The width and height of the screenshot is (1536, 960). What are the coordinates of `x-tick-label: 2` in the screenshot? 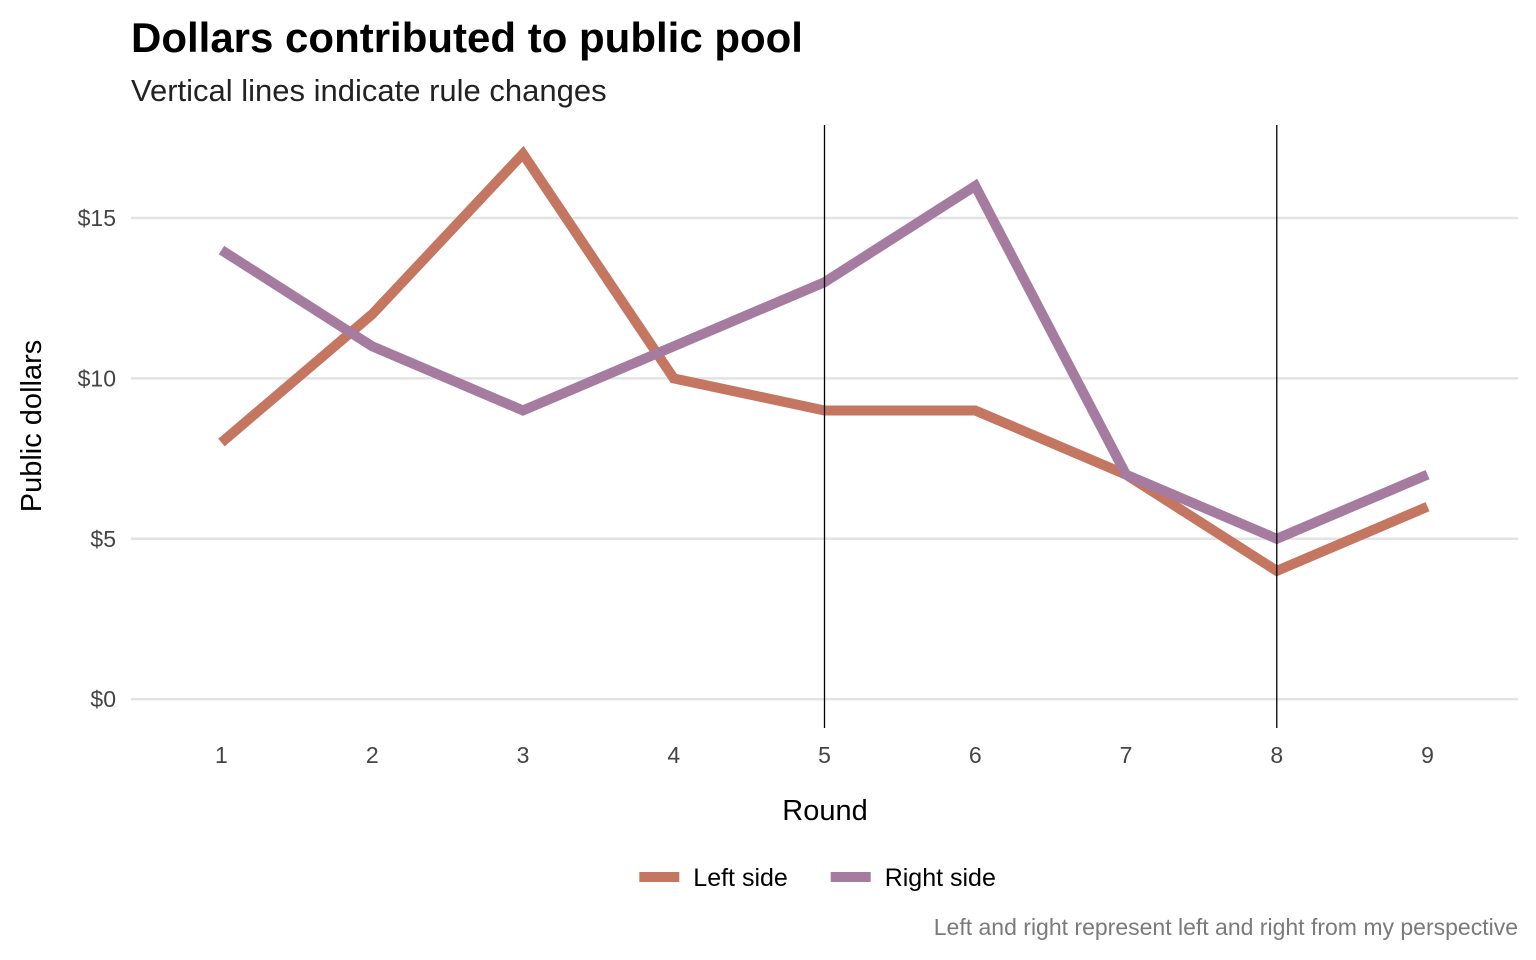 It's located at (372, 755).